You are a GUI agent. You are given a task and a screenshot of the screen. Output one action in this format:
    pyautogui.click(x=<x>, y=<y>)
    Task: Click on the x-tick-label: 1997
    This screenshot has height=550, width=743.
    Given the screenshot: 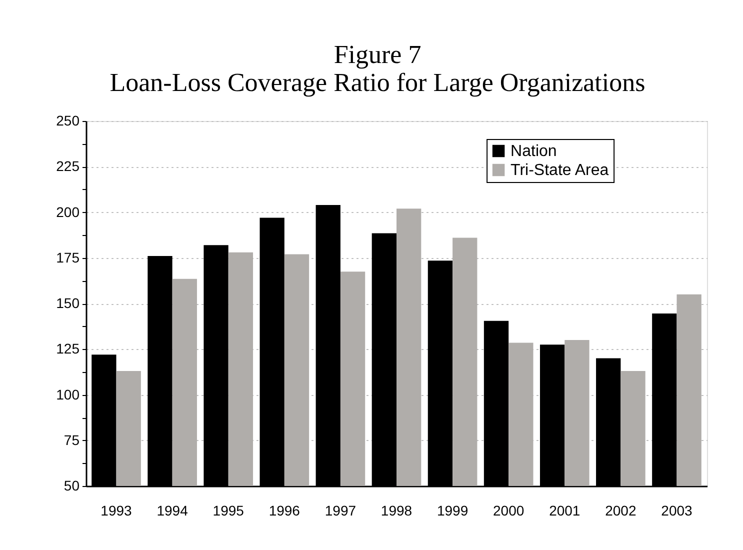 What is the action you would take?
    pyautogui.click(x=340, y=510)
    